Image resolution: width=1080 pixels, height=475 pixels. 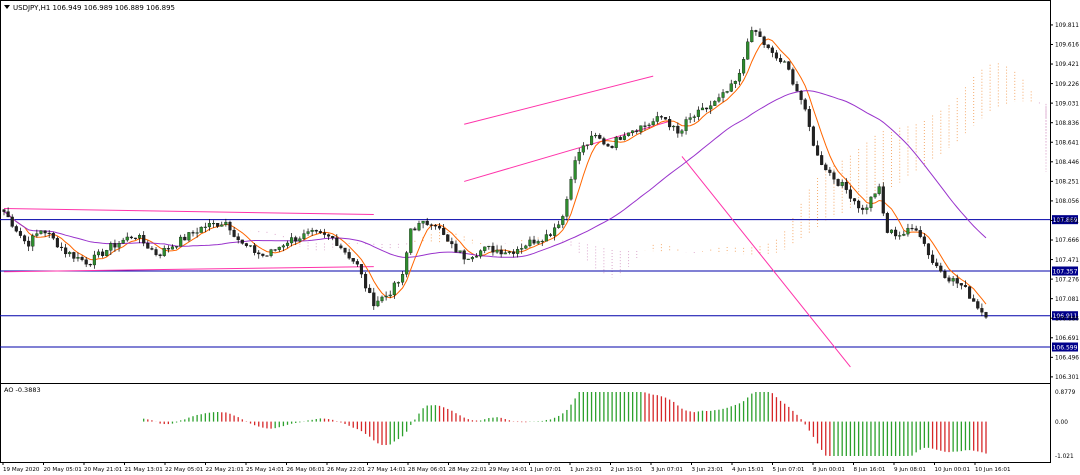 I want to click on ao-tick-label: 0.00, so click(x=1061, y=423).